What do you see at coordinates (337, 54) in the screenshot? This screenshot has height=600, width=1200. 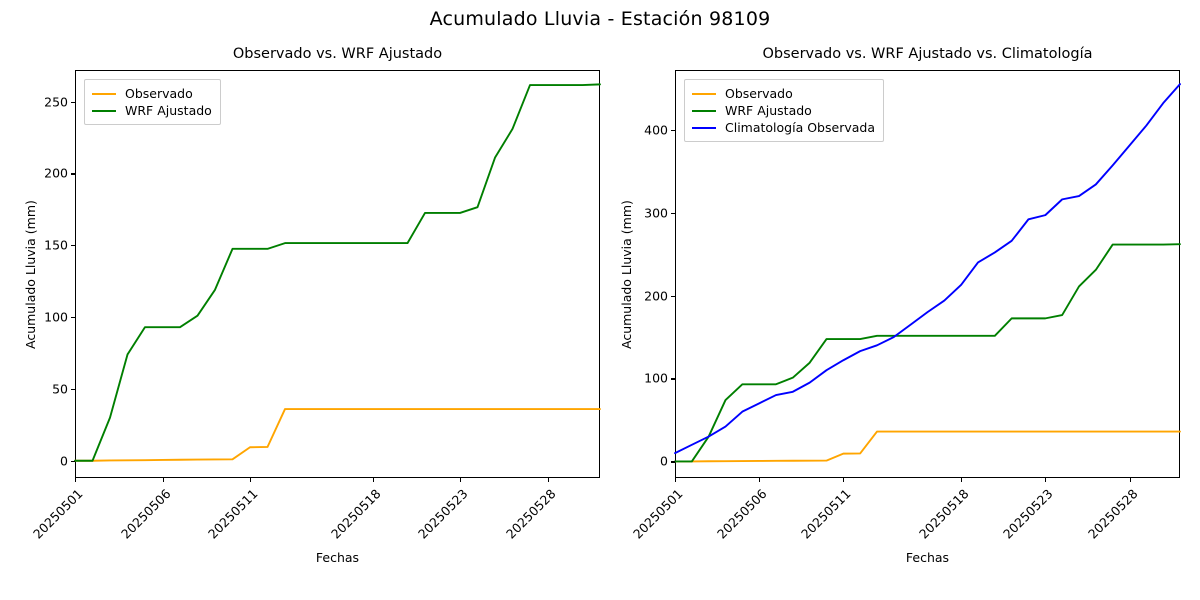 I see `left-subplot-title: Observado vs. WRF Ajustado` at bounding box center [337, 54].